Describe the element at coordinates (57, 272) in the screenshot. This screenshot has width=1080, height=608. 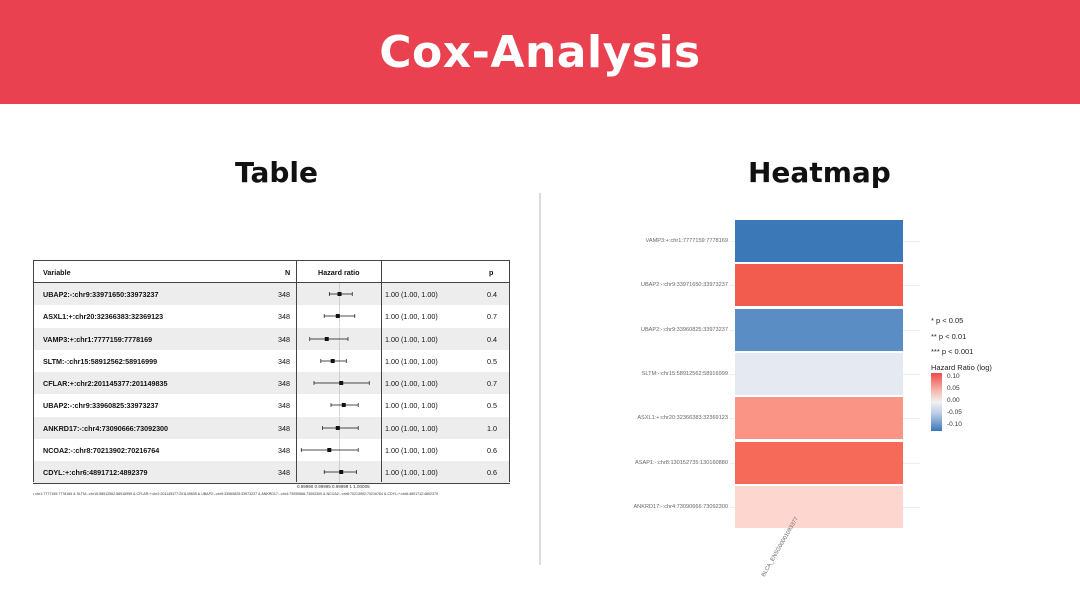
I see `header-variable: Variable` at that location.